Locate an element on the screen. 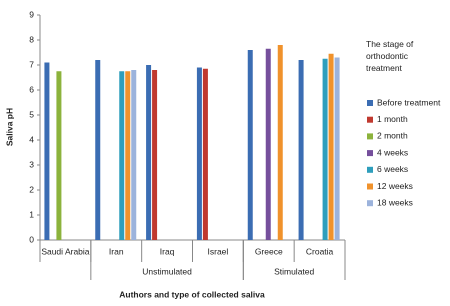 This screenshot has width=450, height=306. legend-label: 6 weeks is located at coordinates (392, 169).